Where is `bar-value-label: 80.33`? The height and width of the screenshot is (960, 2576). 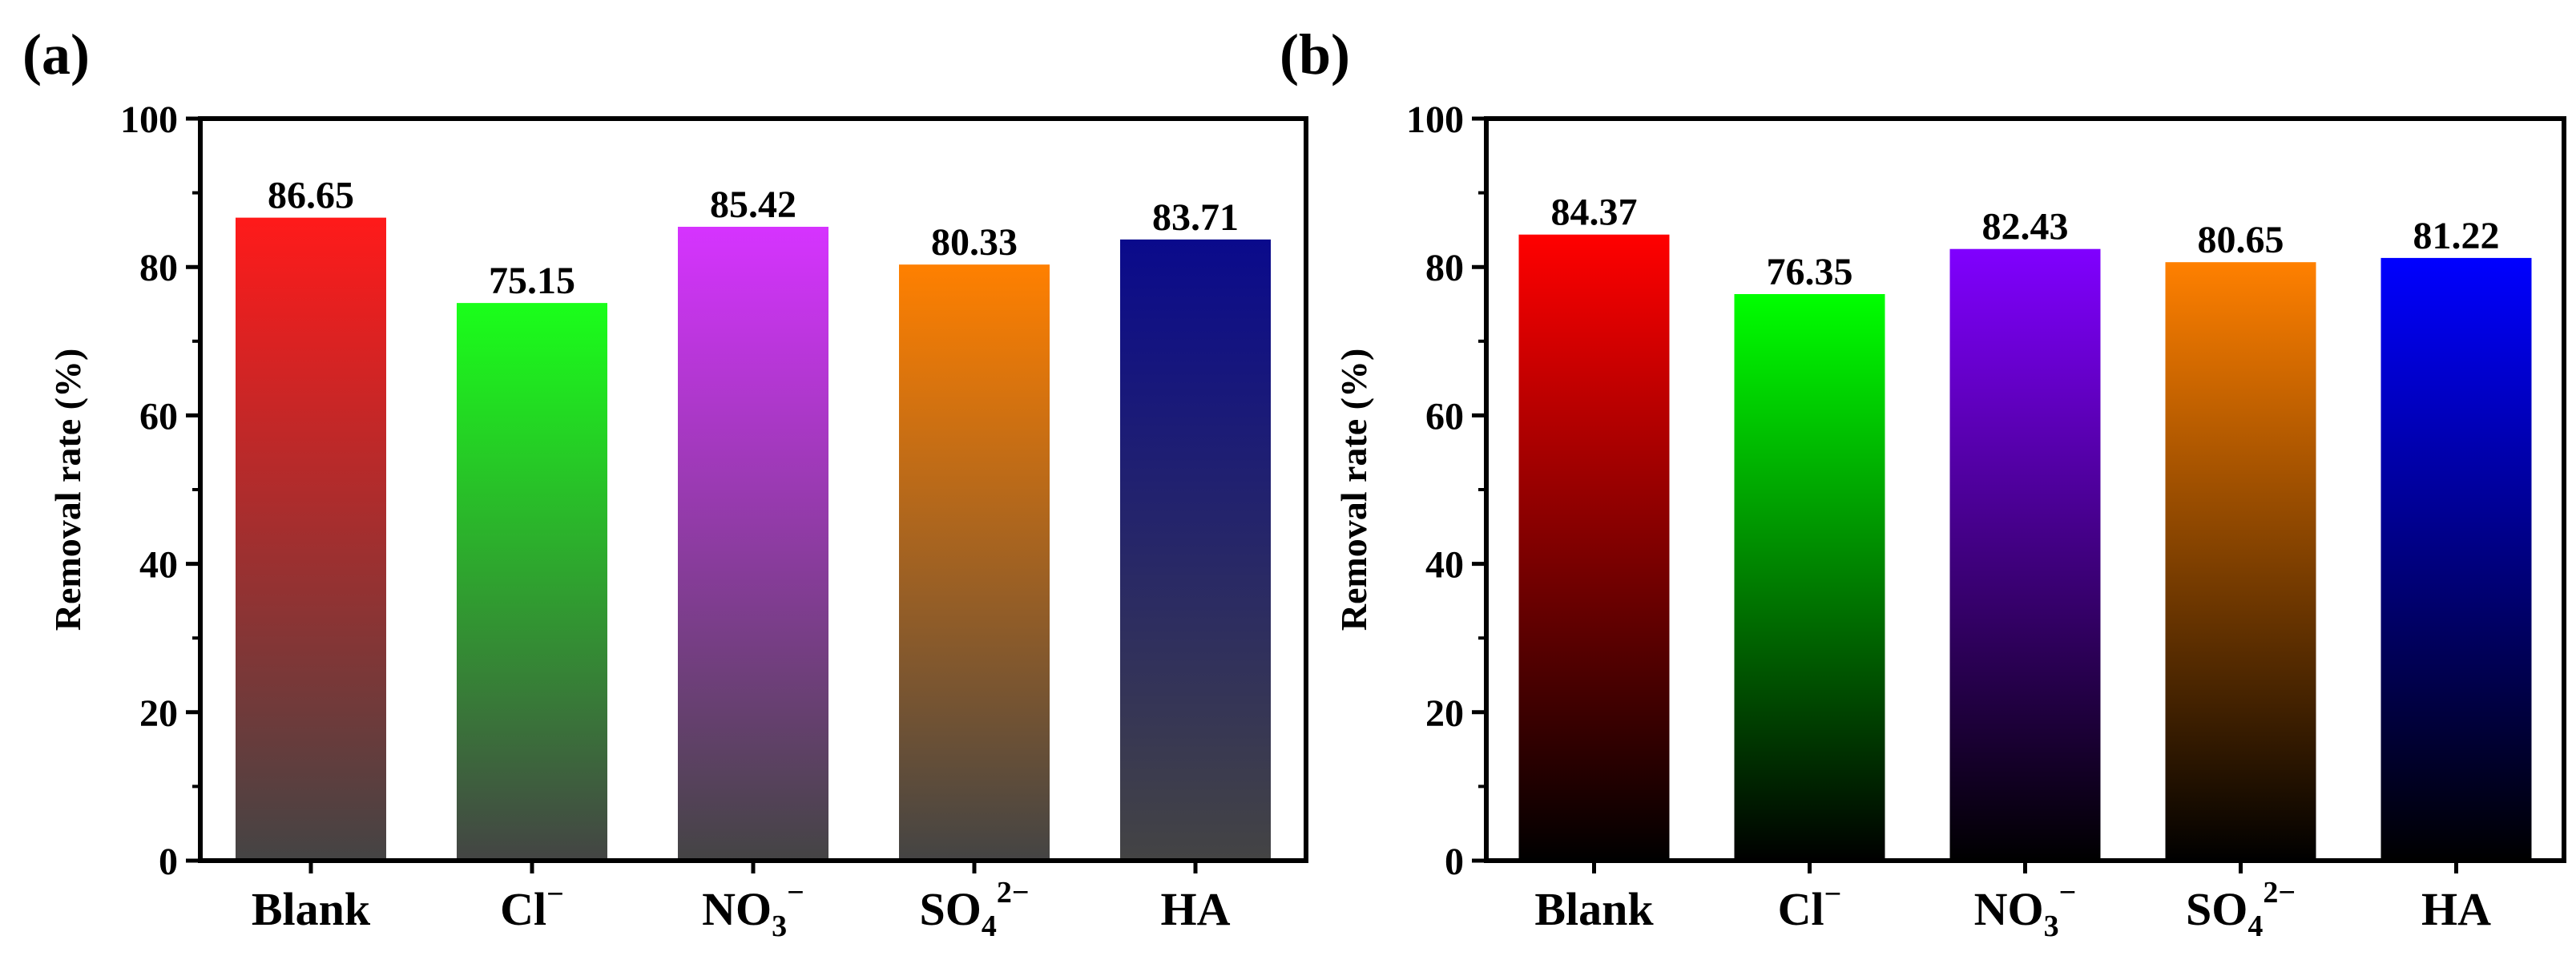 bar-value-label: 80.33 is located at coordinates (974, 242).